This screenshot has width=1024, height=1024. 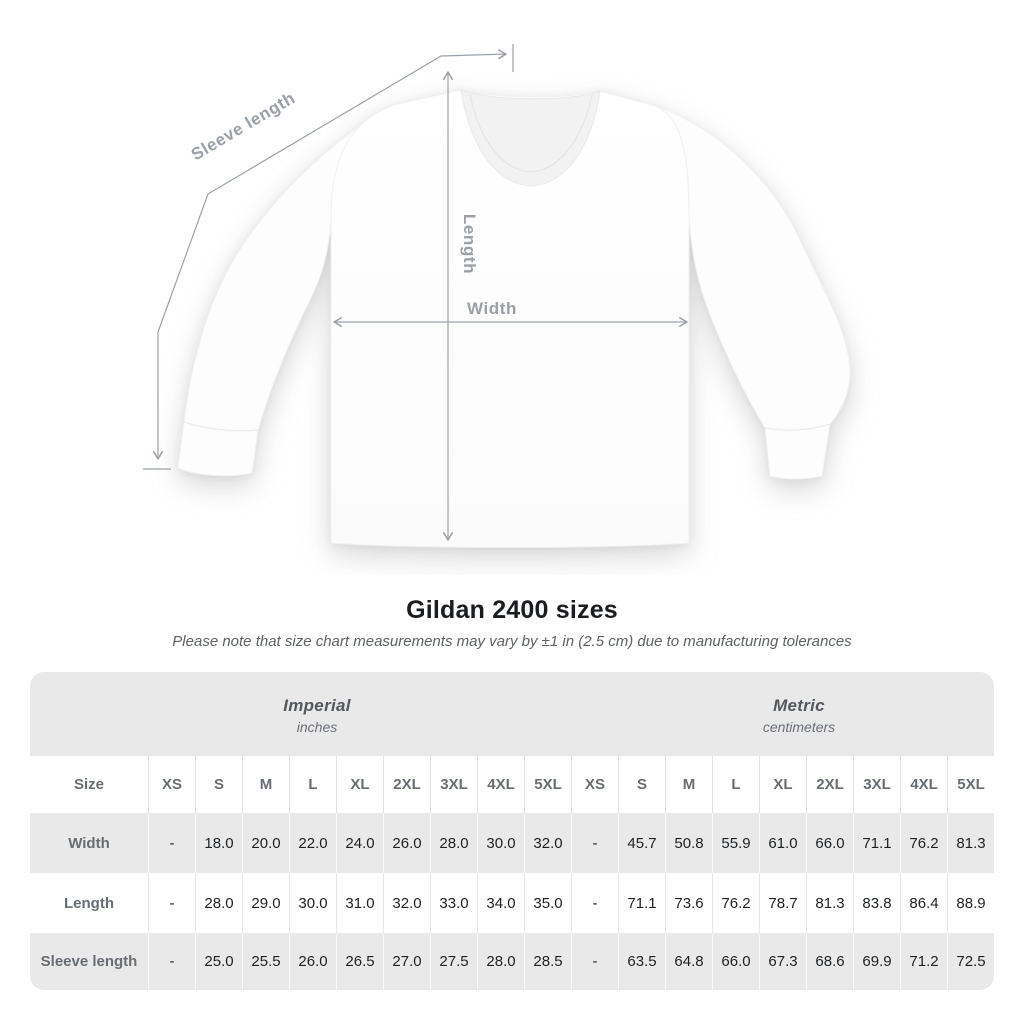 What do you see at coordinates (782, 903) in the screenshot?
I see `measurement-value-metric: 78.7` at bounding box center [782, 903].